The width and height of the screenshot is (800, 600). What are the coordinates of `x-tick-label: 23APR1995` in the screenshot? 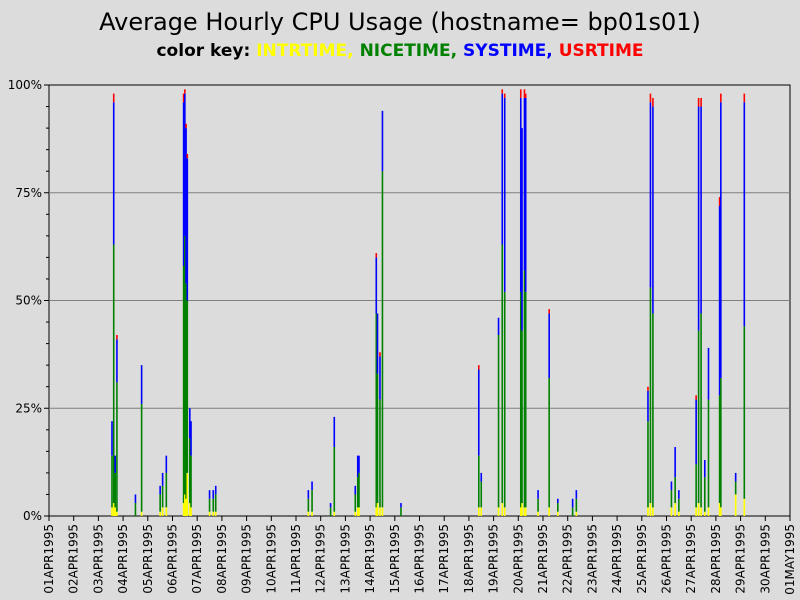 It's located at (592, 559).